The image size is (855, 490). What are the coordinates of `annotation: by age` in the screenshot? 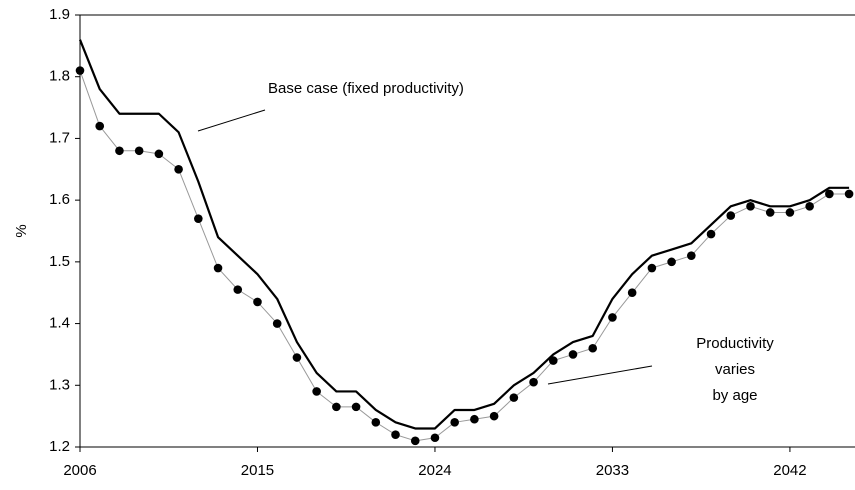 It's located at (734, 395).